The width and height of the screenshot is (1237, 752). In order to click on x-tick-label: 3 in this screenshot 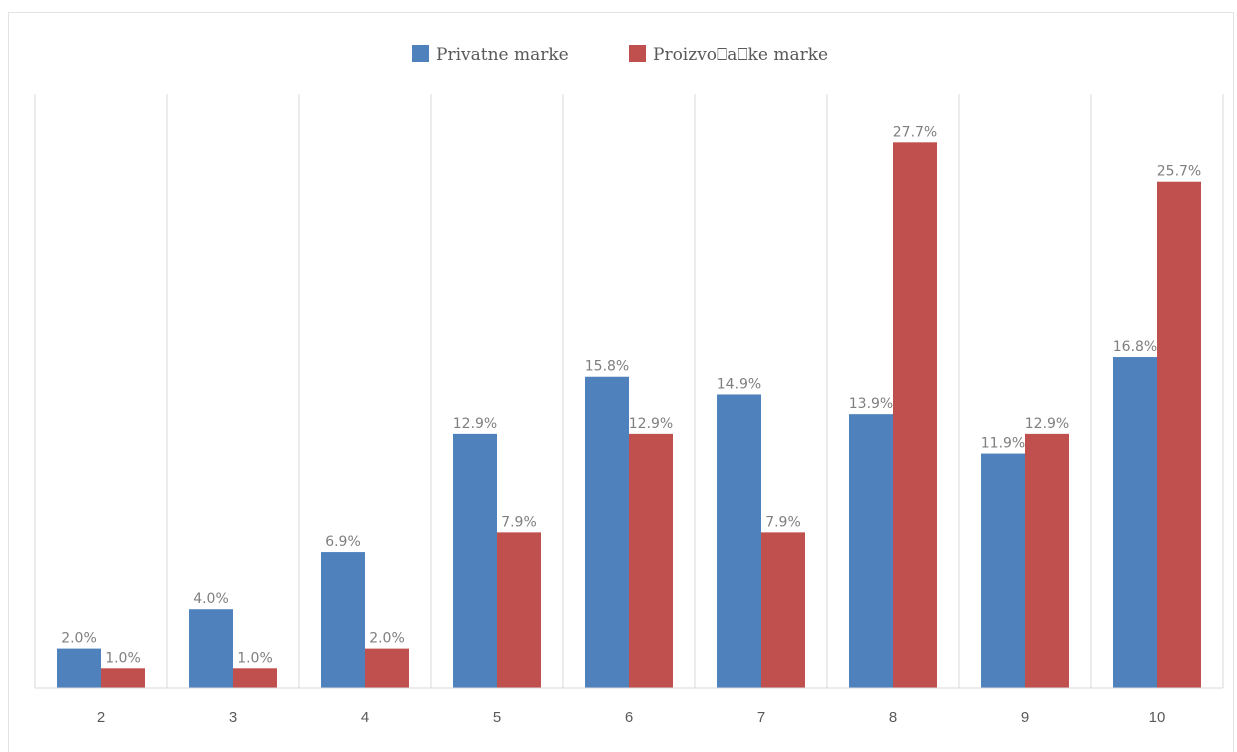, I will do `click(233, 717)`.